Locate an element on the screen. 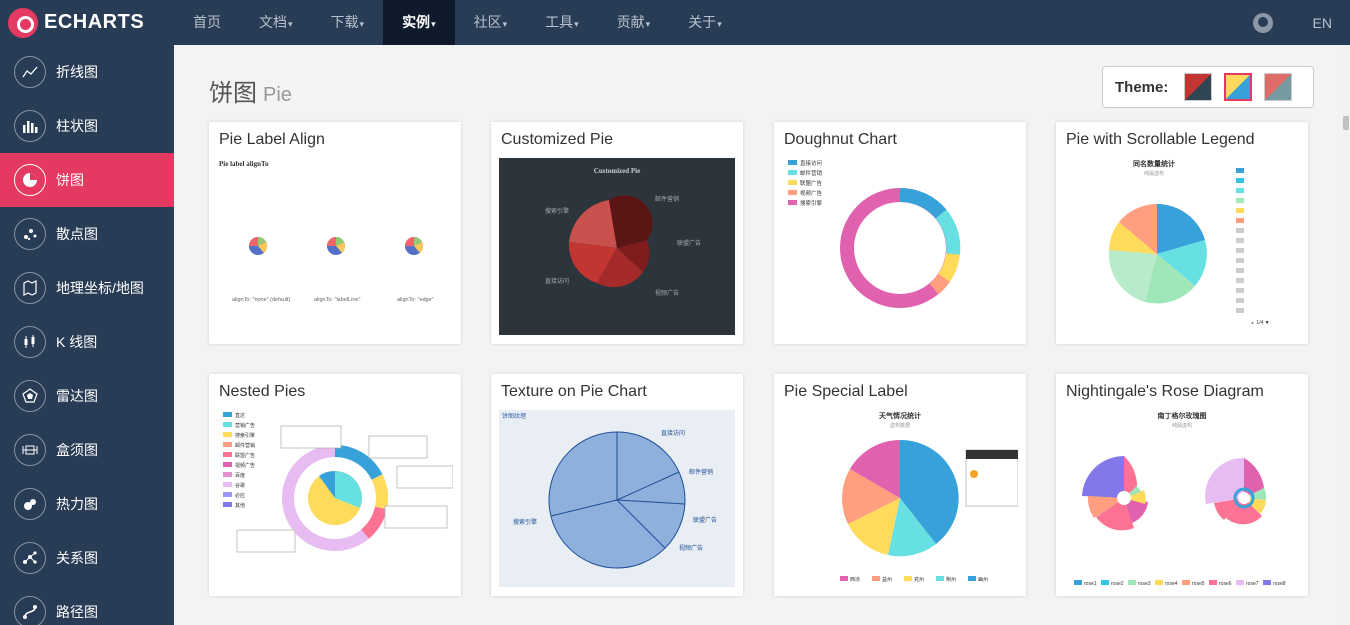 Image resolution: width=1350 pixels, height=625 pixels. svg-text: 西凉 is located at coordinates (855, 579).